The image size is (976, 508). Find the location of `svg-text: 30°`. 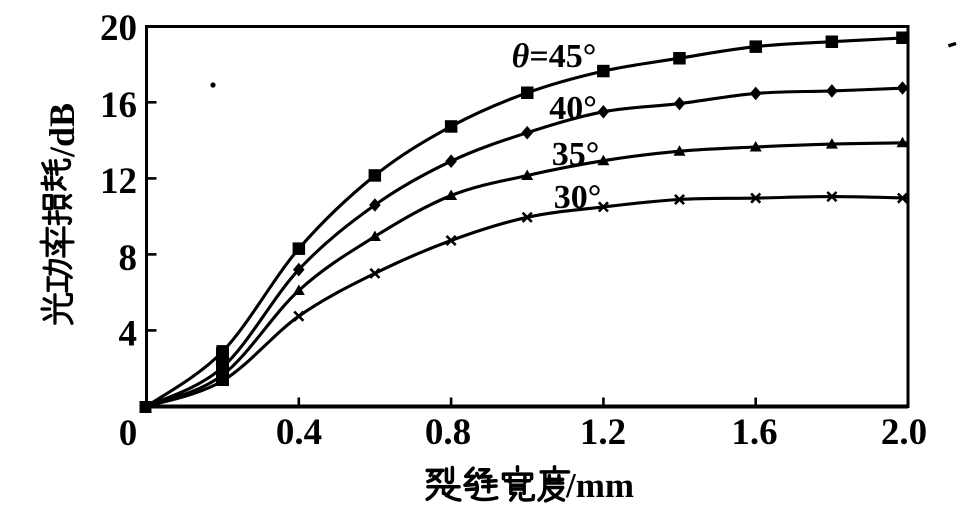

svg-text: 30° is located at coordinates (578, 197).